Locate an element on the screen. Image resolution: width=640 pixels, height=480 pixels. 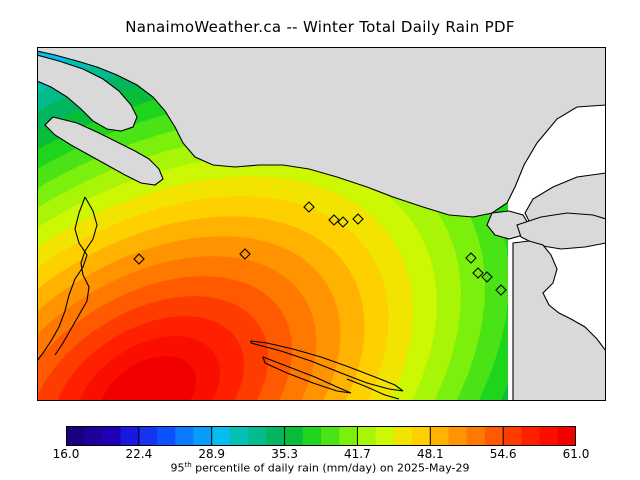
contour-band is located at coordinates (149, 378).